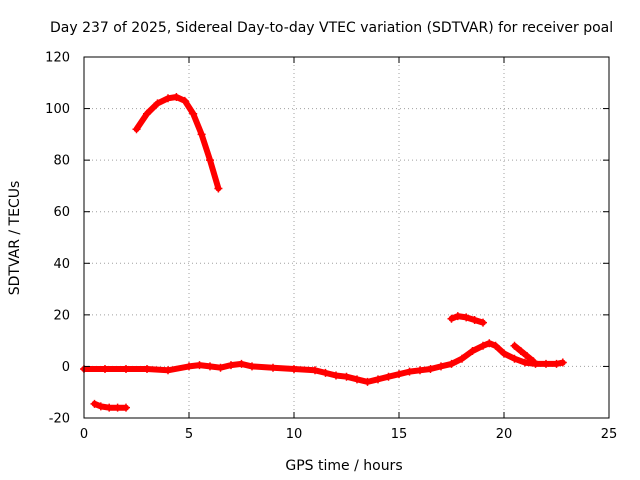 The image size is (640, 480). Describe the element at coordinates (399, 434) in the screenshot. I see `x-tick-label: 15` at that location.